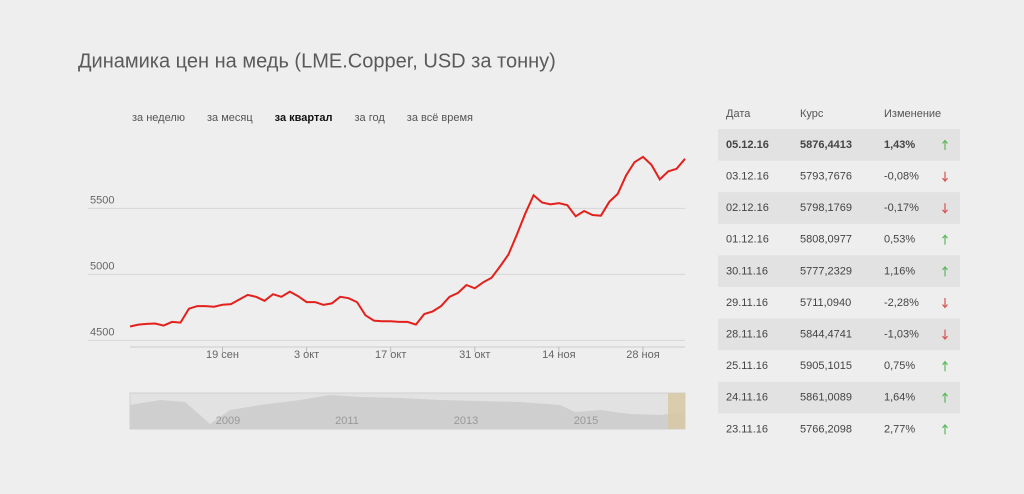  Describe the element at coordinates (676, 411) in the screenshot. I see `navigator-handle` at that location.